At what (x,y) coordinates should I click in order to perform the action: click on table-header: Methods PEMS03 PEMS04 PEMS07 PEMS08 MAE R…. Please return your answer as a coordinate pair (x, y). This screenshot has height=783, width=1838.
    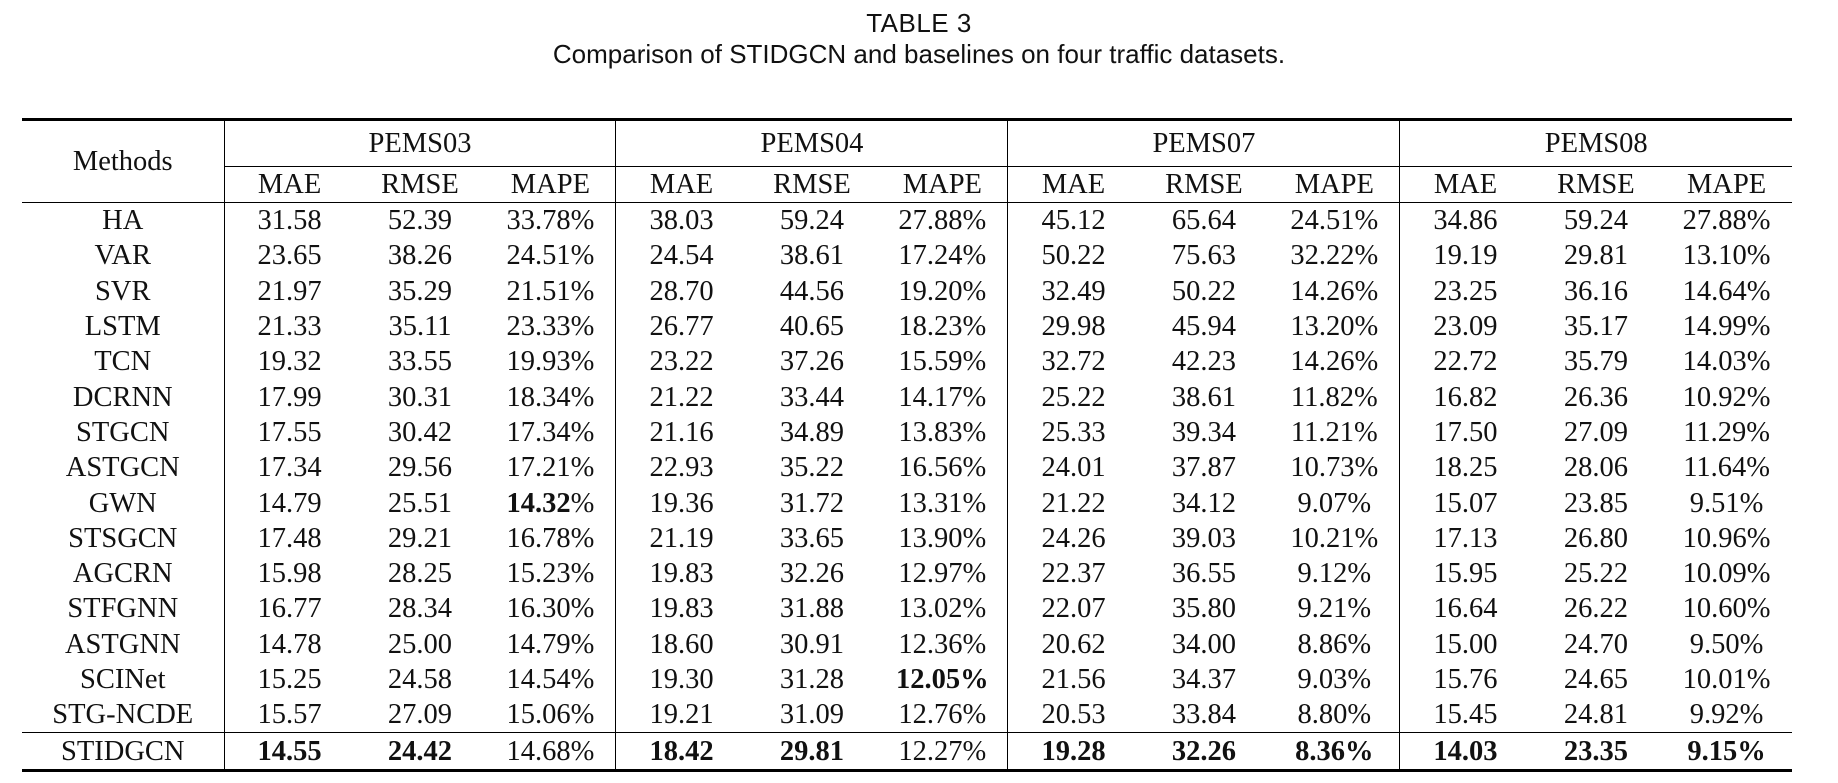
    Looking at the image, I should click on (907, 161).